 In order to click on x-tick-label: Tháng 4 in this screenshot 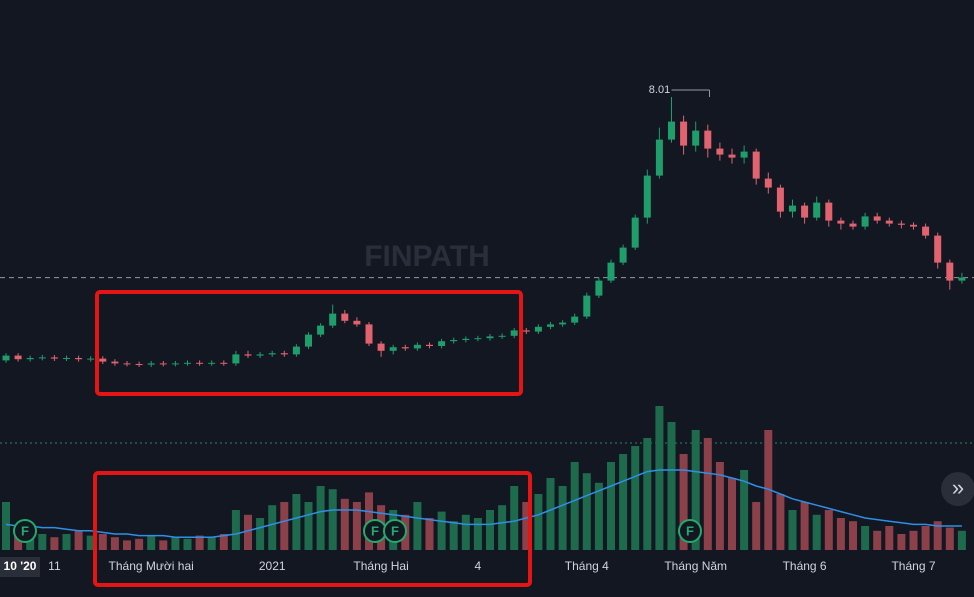, I will do `click(587, 566)`.